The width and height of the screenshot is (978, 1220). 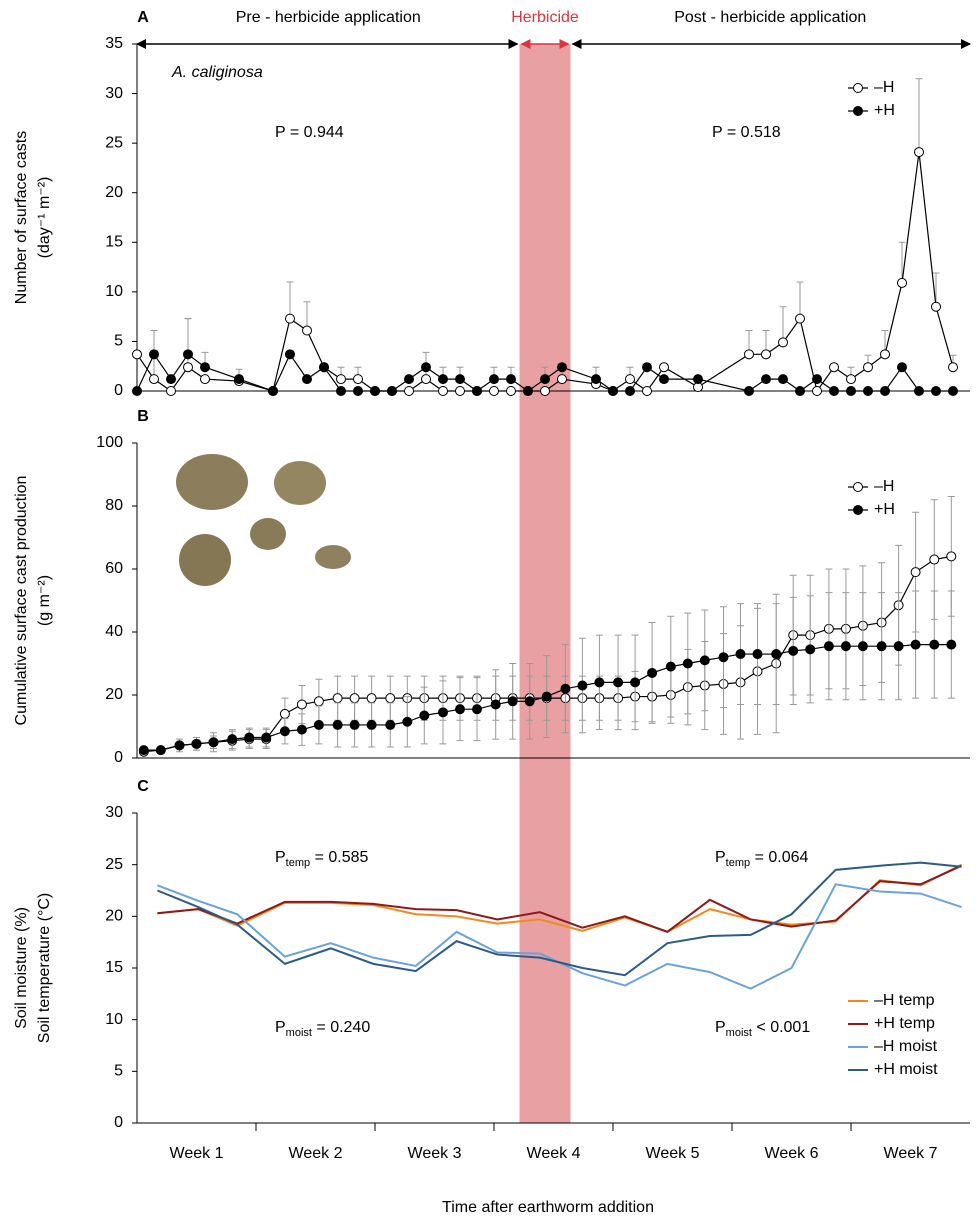 I want to click on p-text: = 0.064, so click(x=779, y=857).